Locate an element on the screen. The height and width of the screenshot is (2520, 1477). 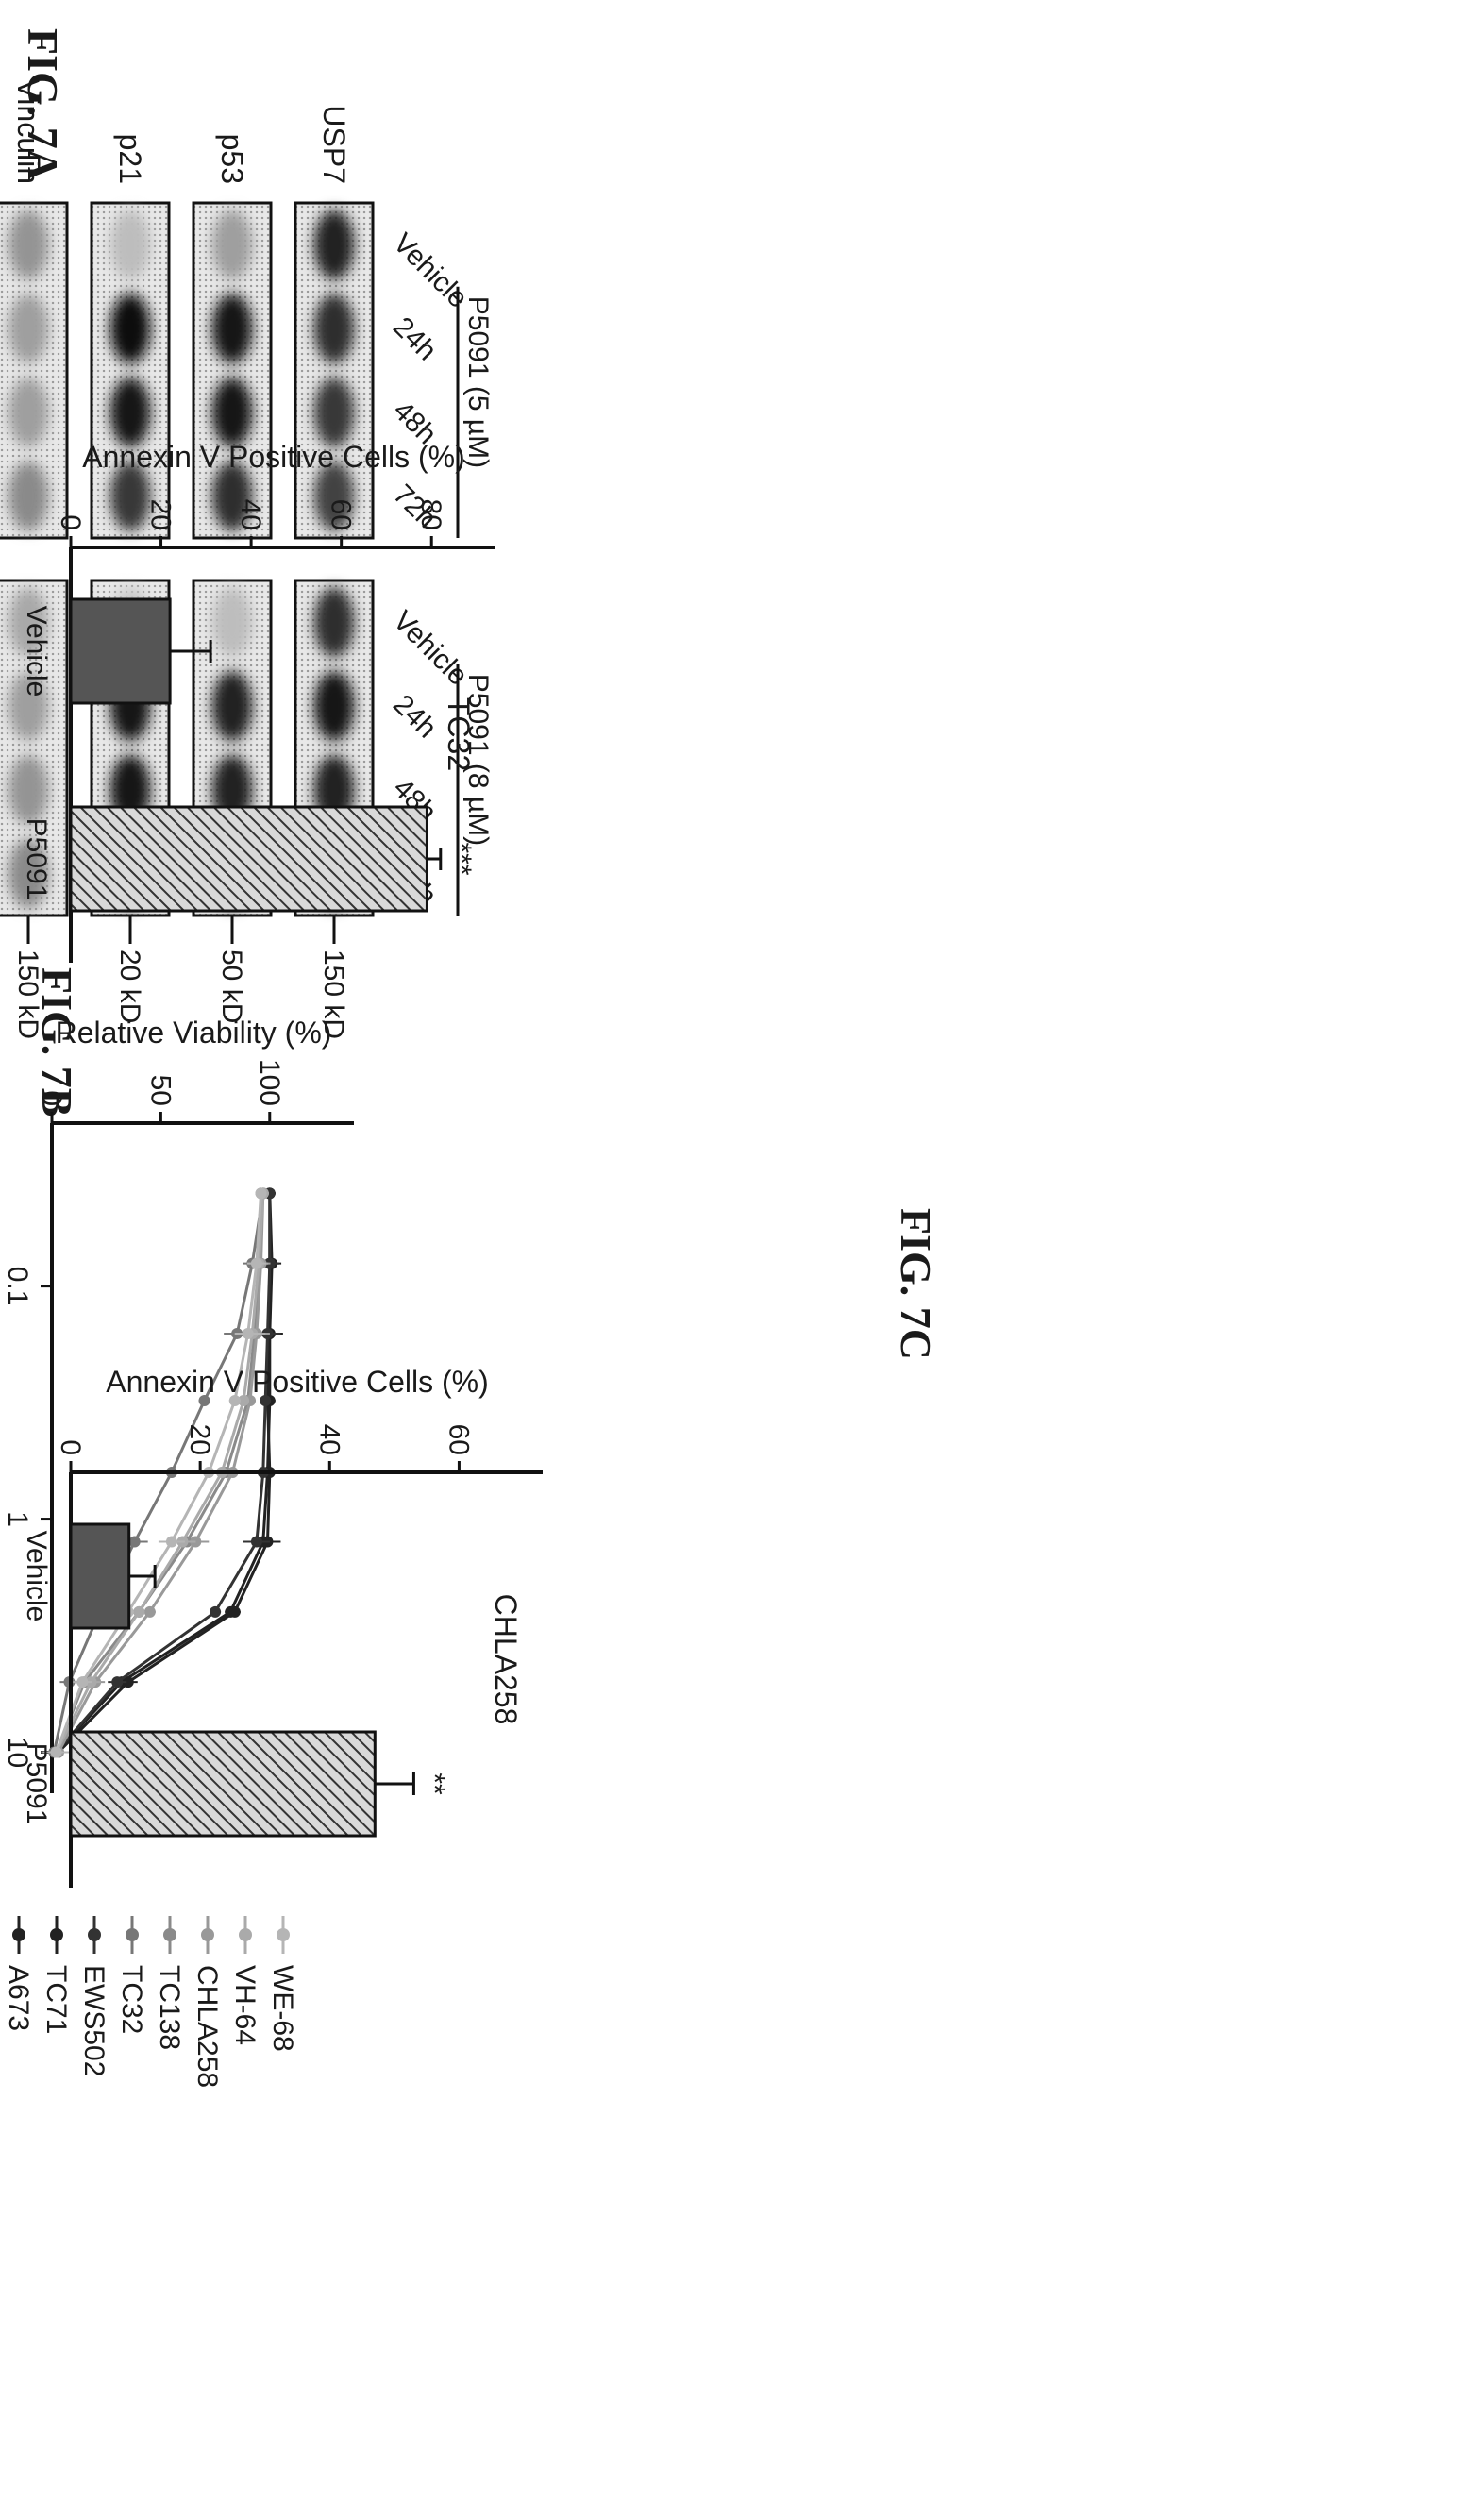
y-tick-label: 50 is located at coordinates (160, 1090).